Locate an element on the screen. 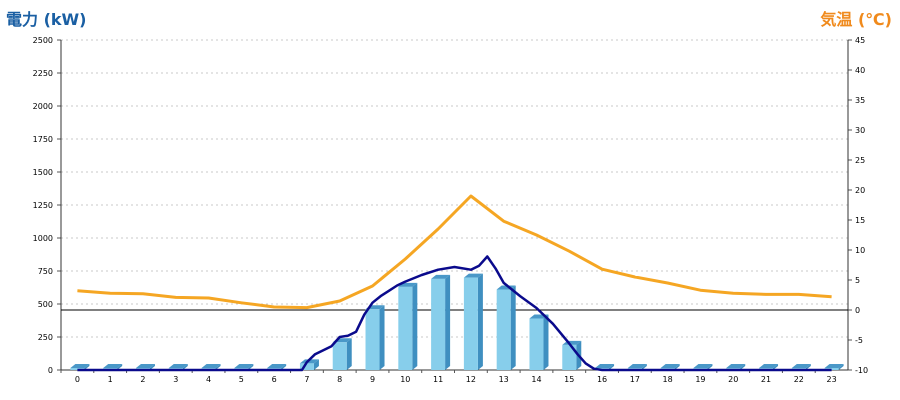 The width and height of the screenshot is (900, 400). right-tick-label: -10 is located at coordinates (861, 370).